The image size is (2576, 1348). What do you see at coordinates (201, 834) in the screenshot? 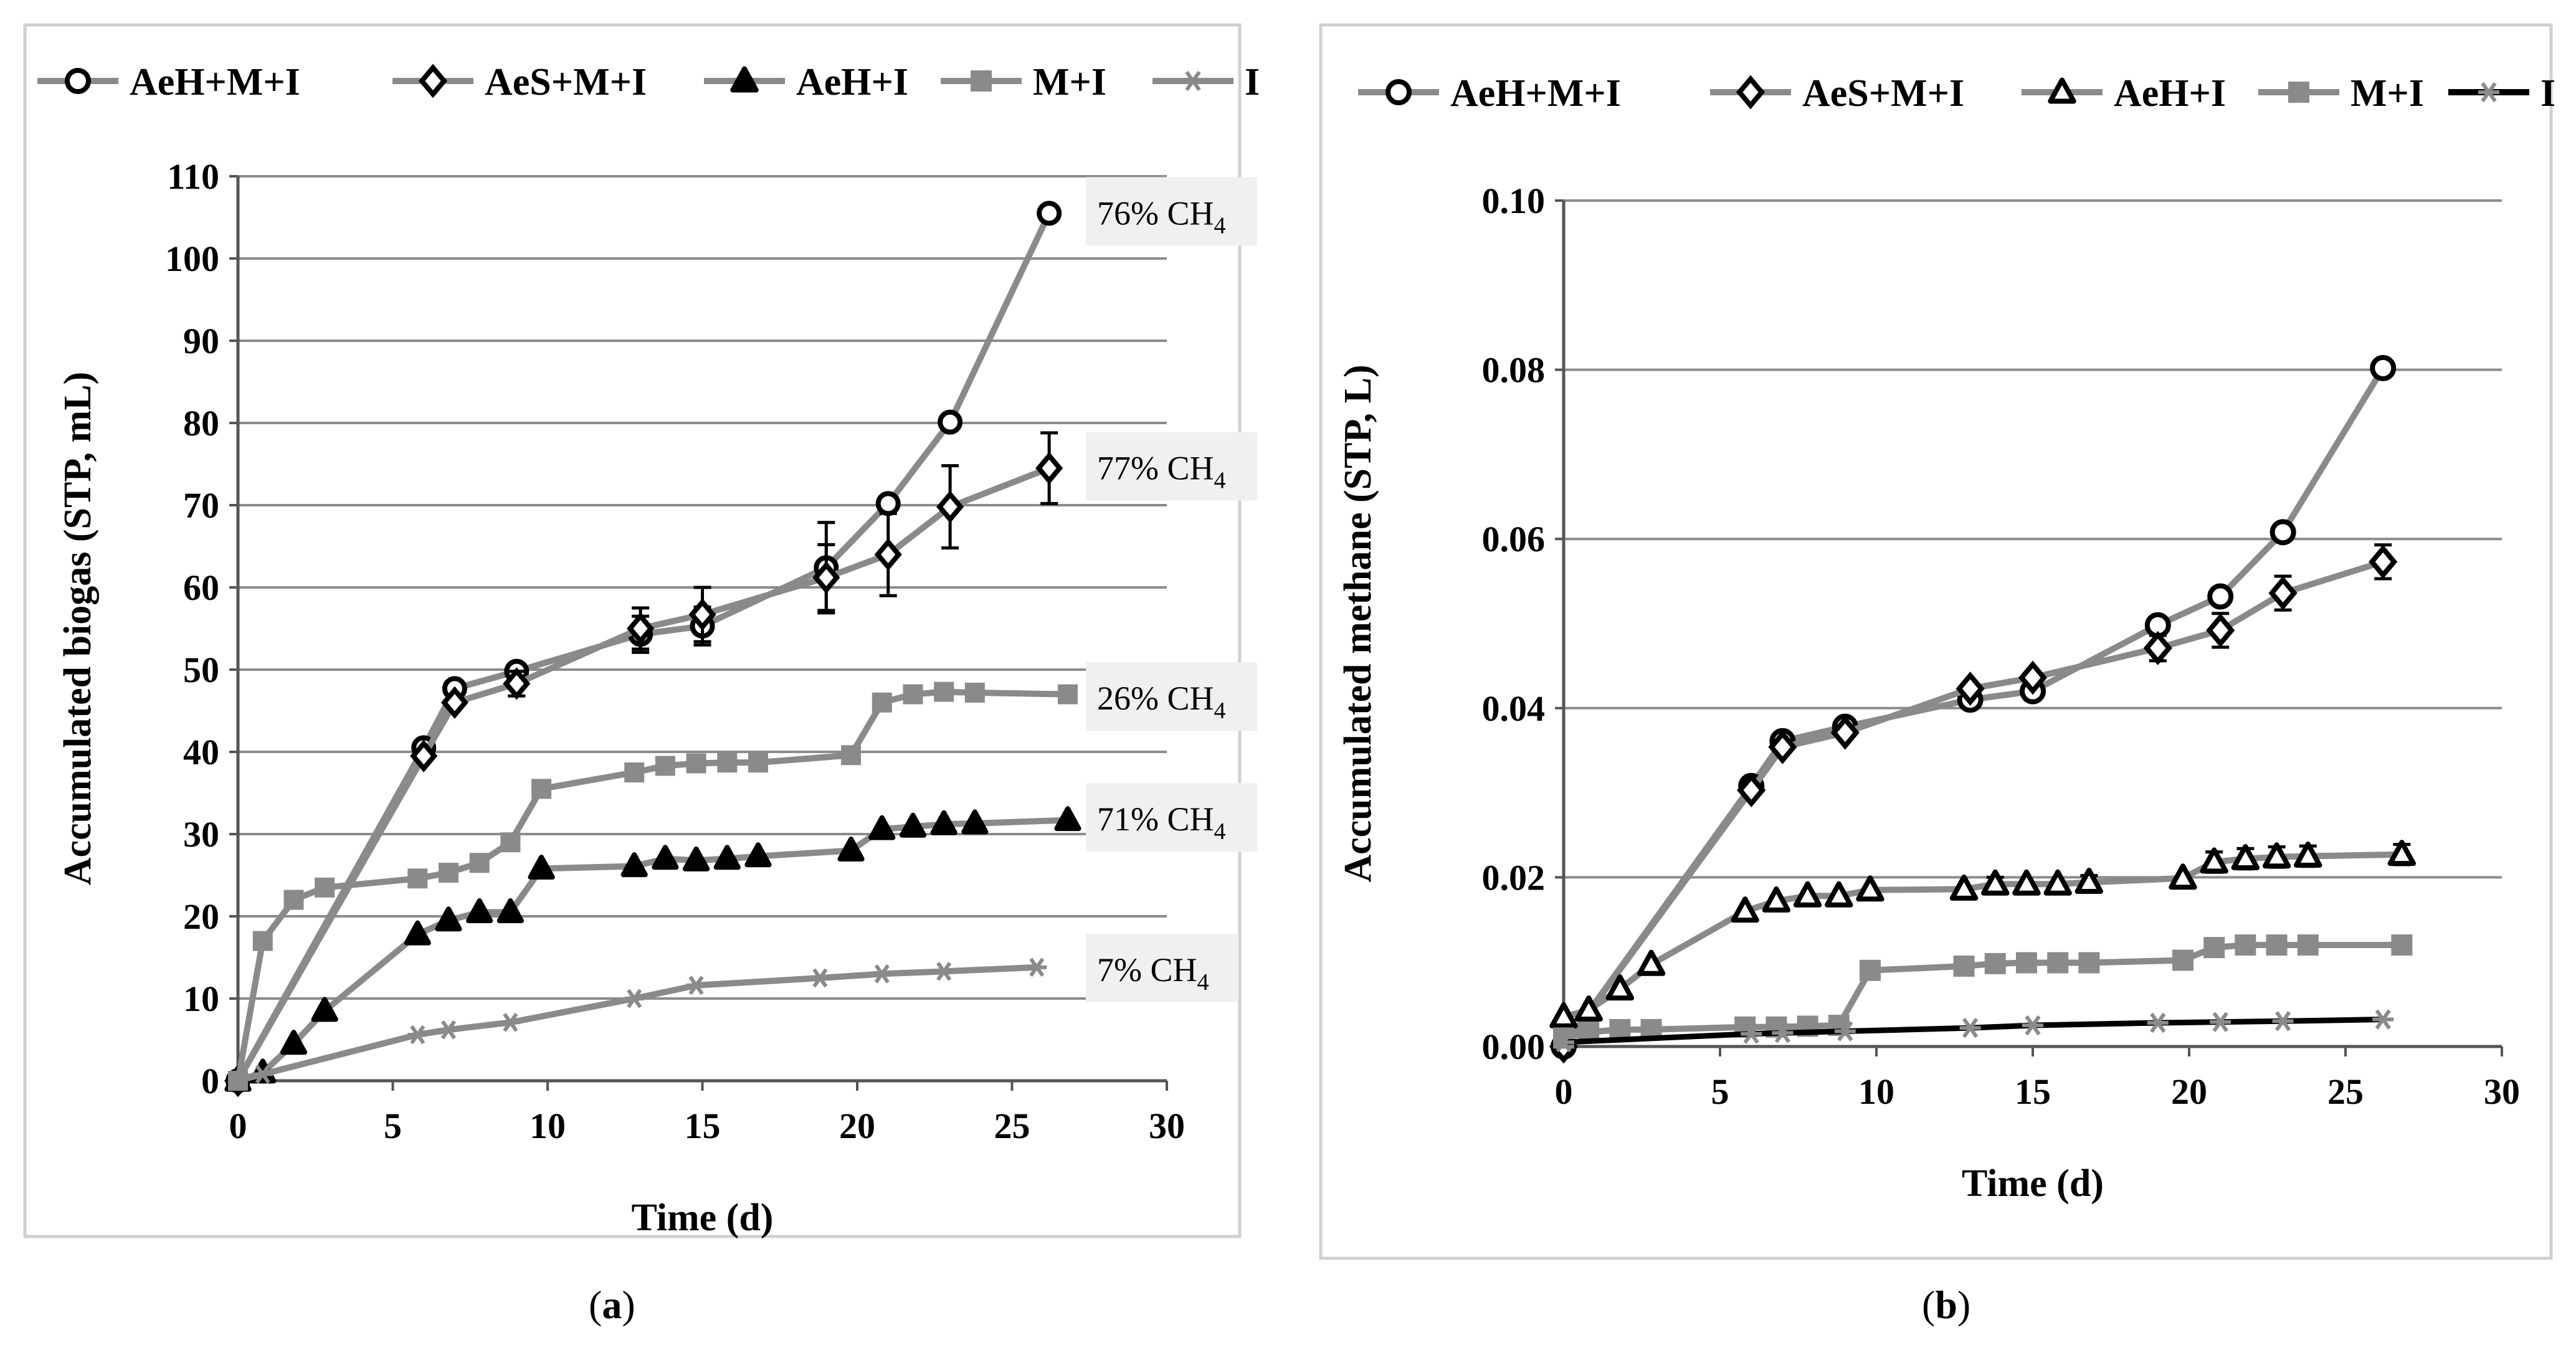
I see `y-tick-label: 30` at bounding box center [201, 834].